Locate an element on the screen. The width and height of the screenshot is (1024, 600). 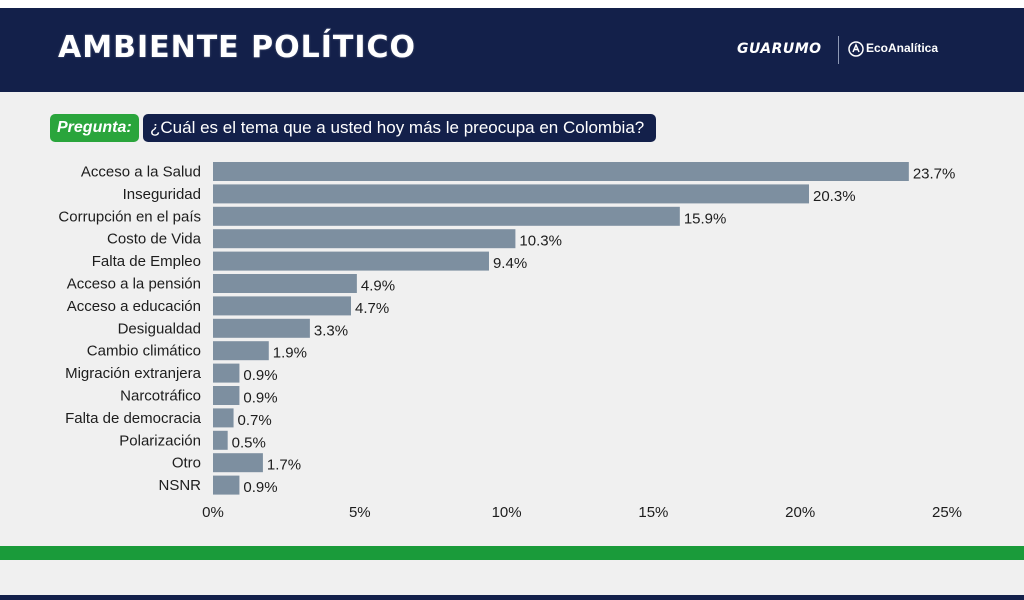
category-label: Corrupción en el país is located at coordinates (129, 216).